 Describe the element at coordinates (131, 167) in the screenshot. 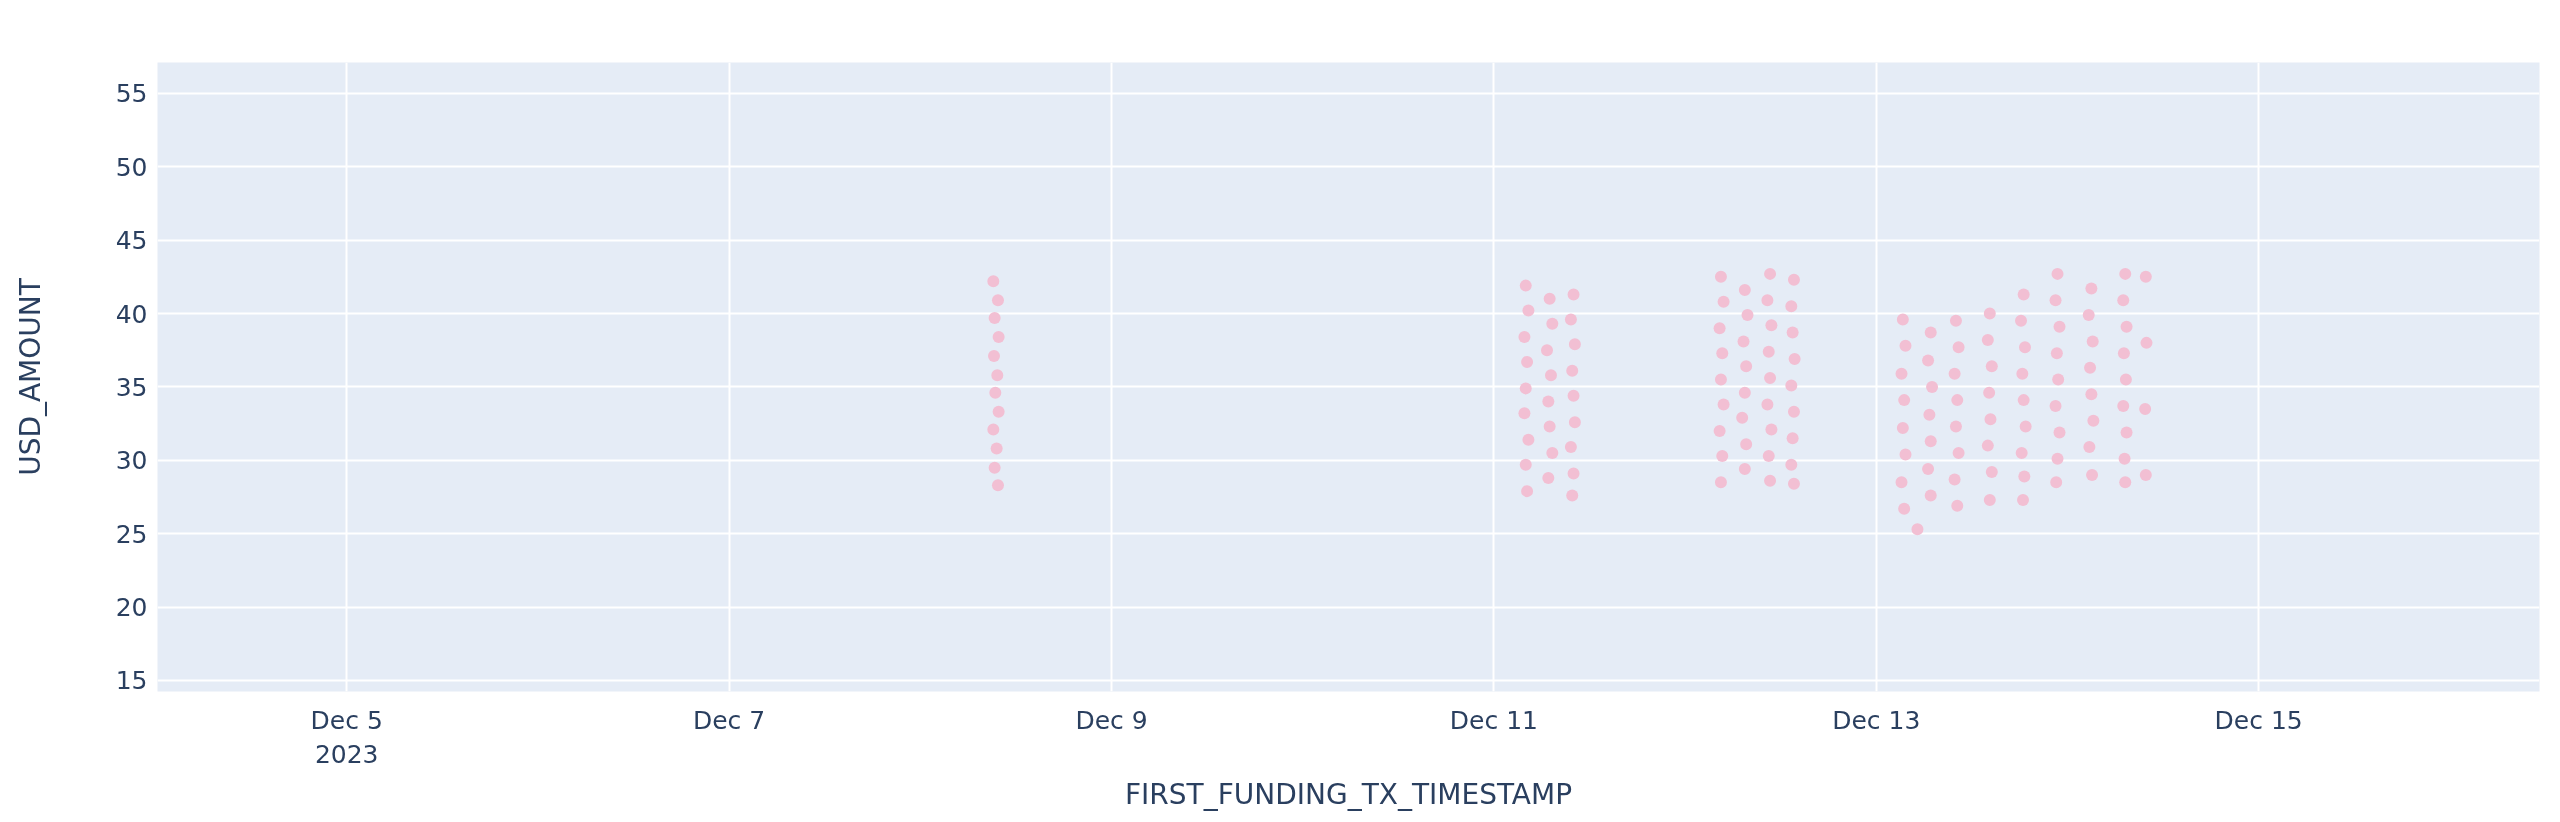

I see `y-tick-label: 50` at that location.